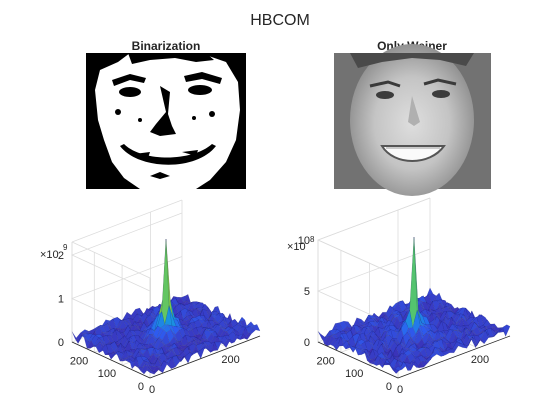 The width and height of the screenshot is (560, 420). Describe the element at coordinates (107, 374) in the screenshot. I see `surface-1-y-tick-label: 100` at that location.